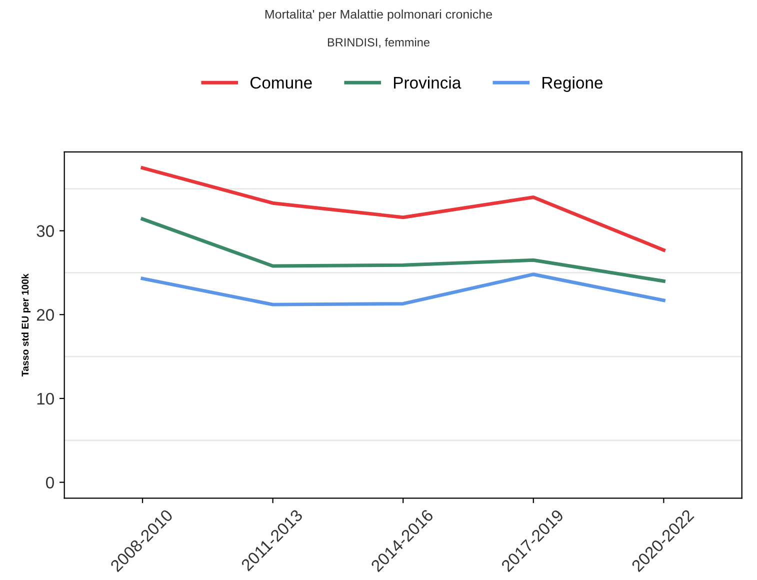 The height and width of the screenshot is (580, 757). I want to click on y-tick-label: 30, so click(45, 231).